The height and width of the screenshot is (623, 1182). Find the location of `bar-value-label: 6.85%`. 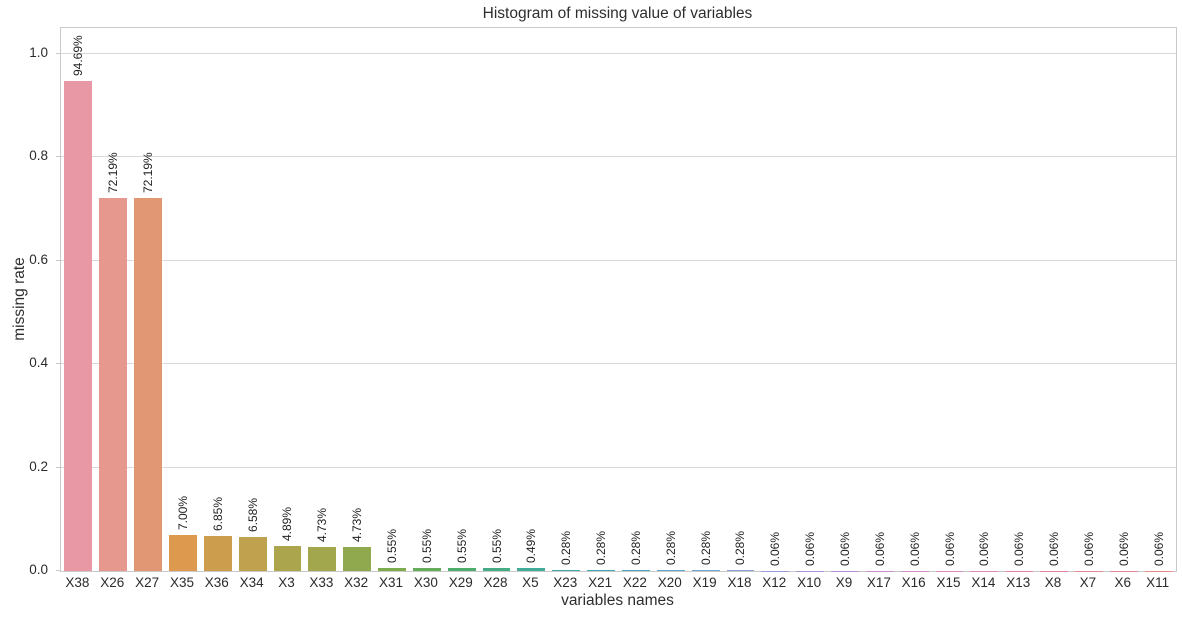

bar-value-label: 6.85% is located at coordinates (217, 513).